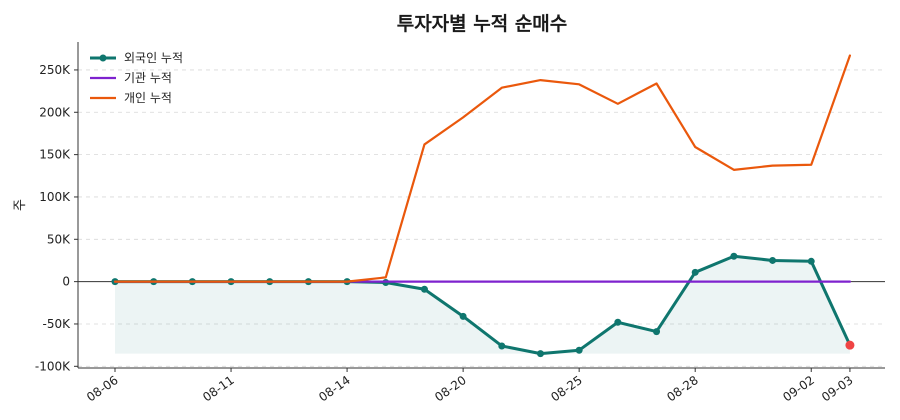 This screenshot has height=420, width=900. I want to click on y-tick-label: 200K, so click(55, 112).